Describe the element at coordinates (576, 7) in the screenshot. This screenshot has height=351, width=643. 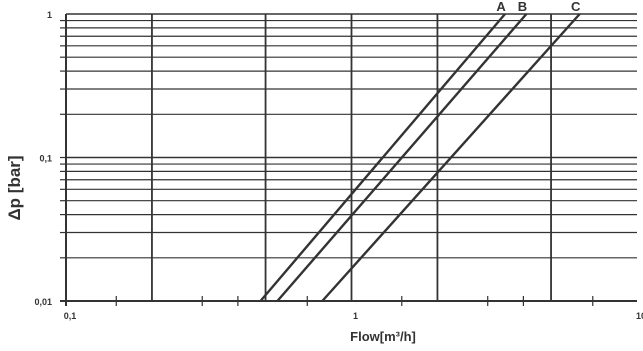
I see `series-label-c: C` at that location.